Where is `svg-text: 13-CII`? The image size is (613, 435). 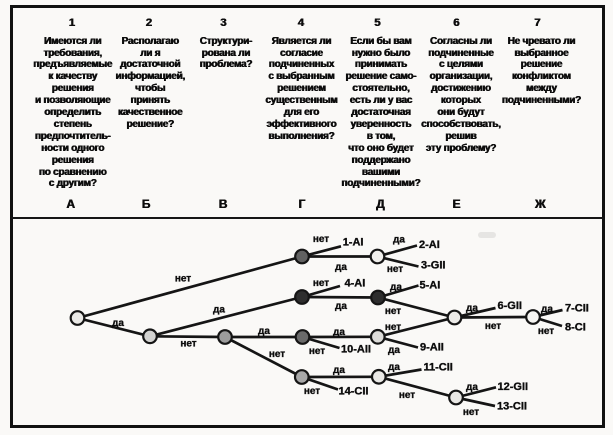
svg-text: 13-CII is located at coordinates (512, 407).